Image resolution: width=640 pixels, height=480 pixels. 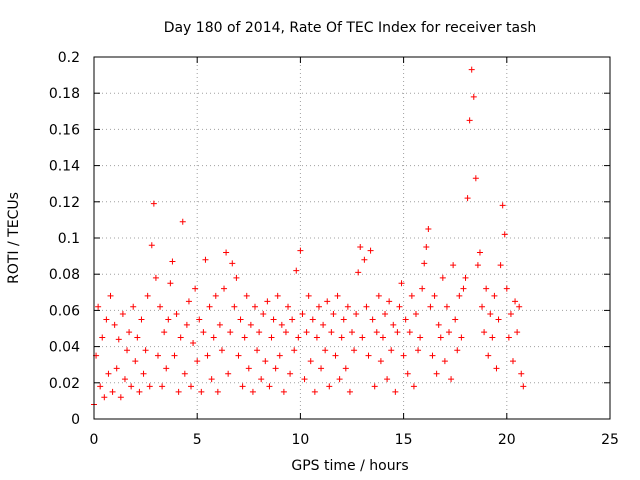 What do you see at coordinates (94, 440) in the screenshot?
I see `x-tick-label: 0` at bounding box center [94, 440].